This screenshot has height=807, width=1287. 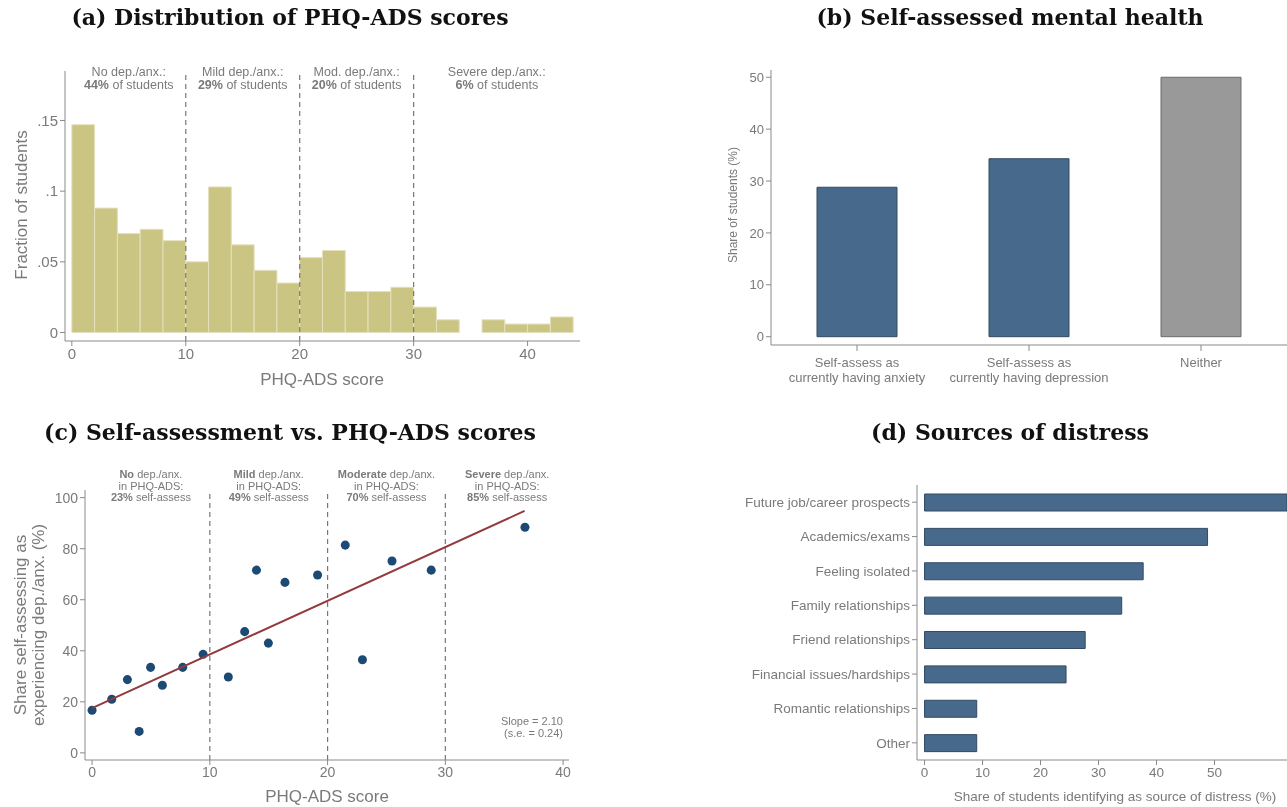 I want to click on x-tick-label: Self-assess as currently having depression, so click(x=1029, y=370).